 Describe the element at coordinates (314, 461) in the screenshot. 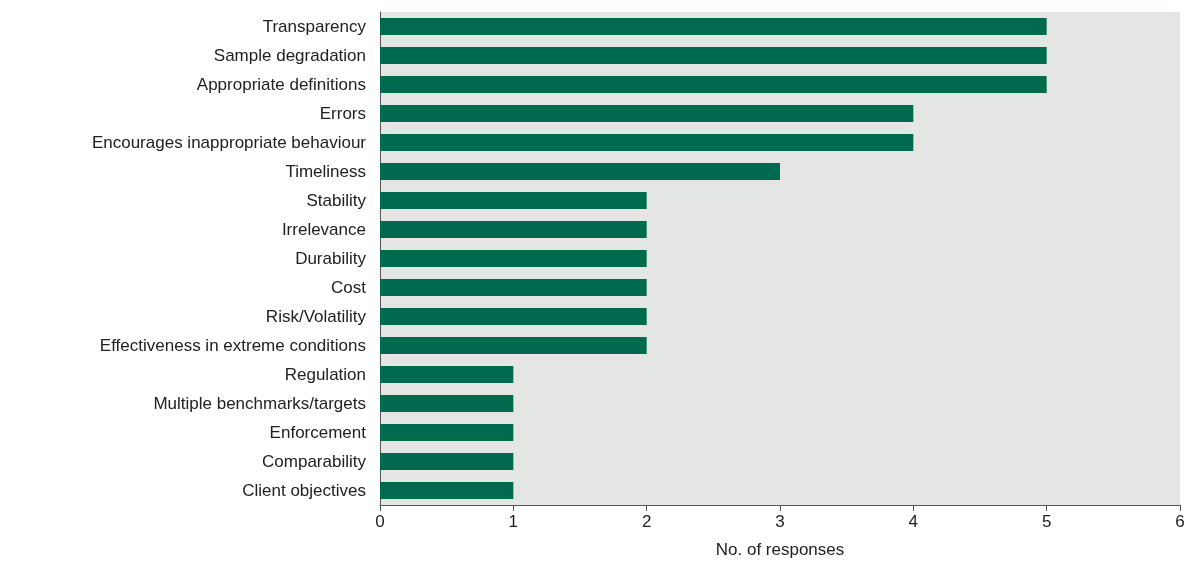

I see `y-tick-label: Comparability` at that location.